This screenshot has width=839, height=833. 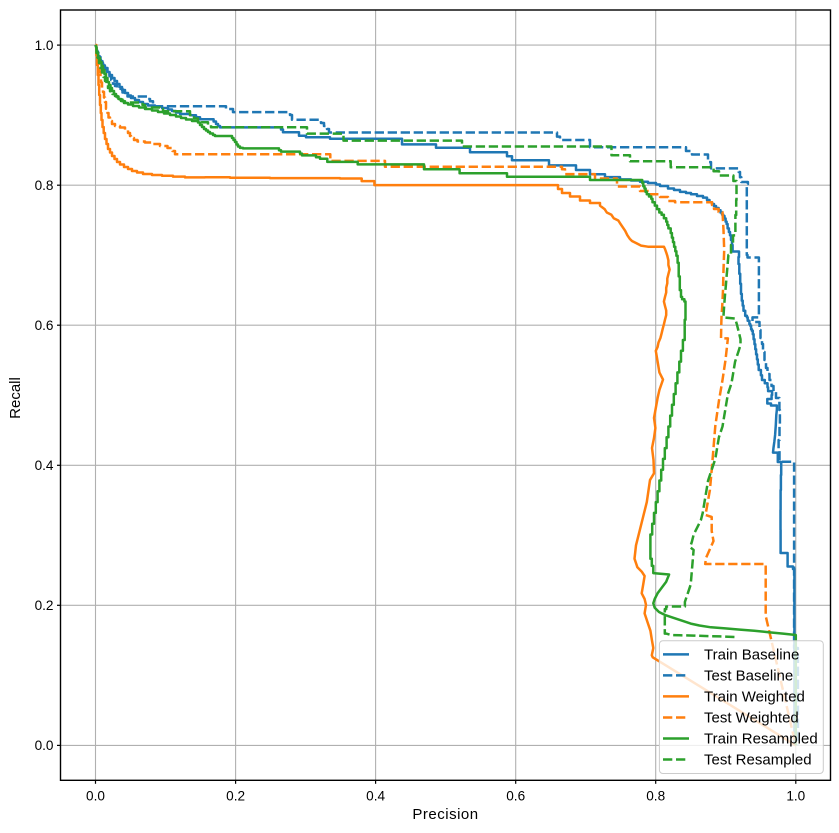 I want to click on svg-text: Precision, so click(x=445, y=814).